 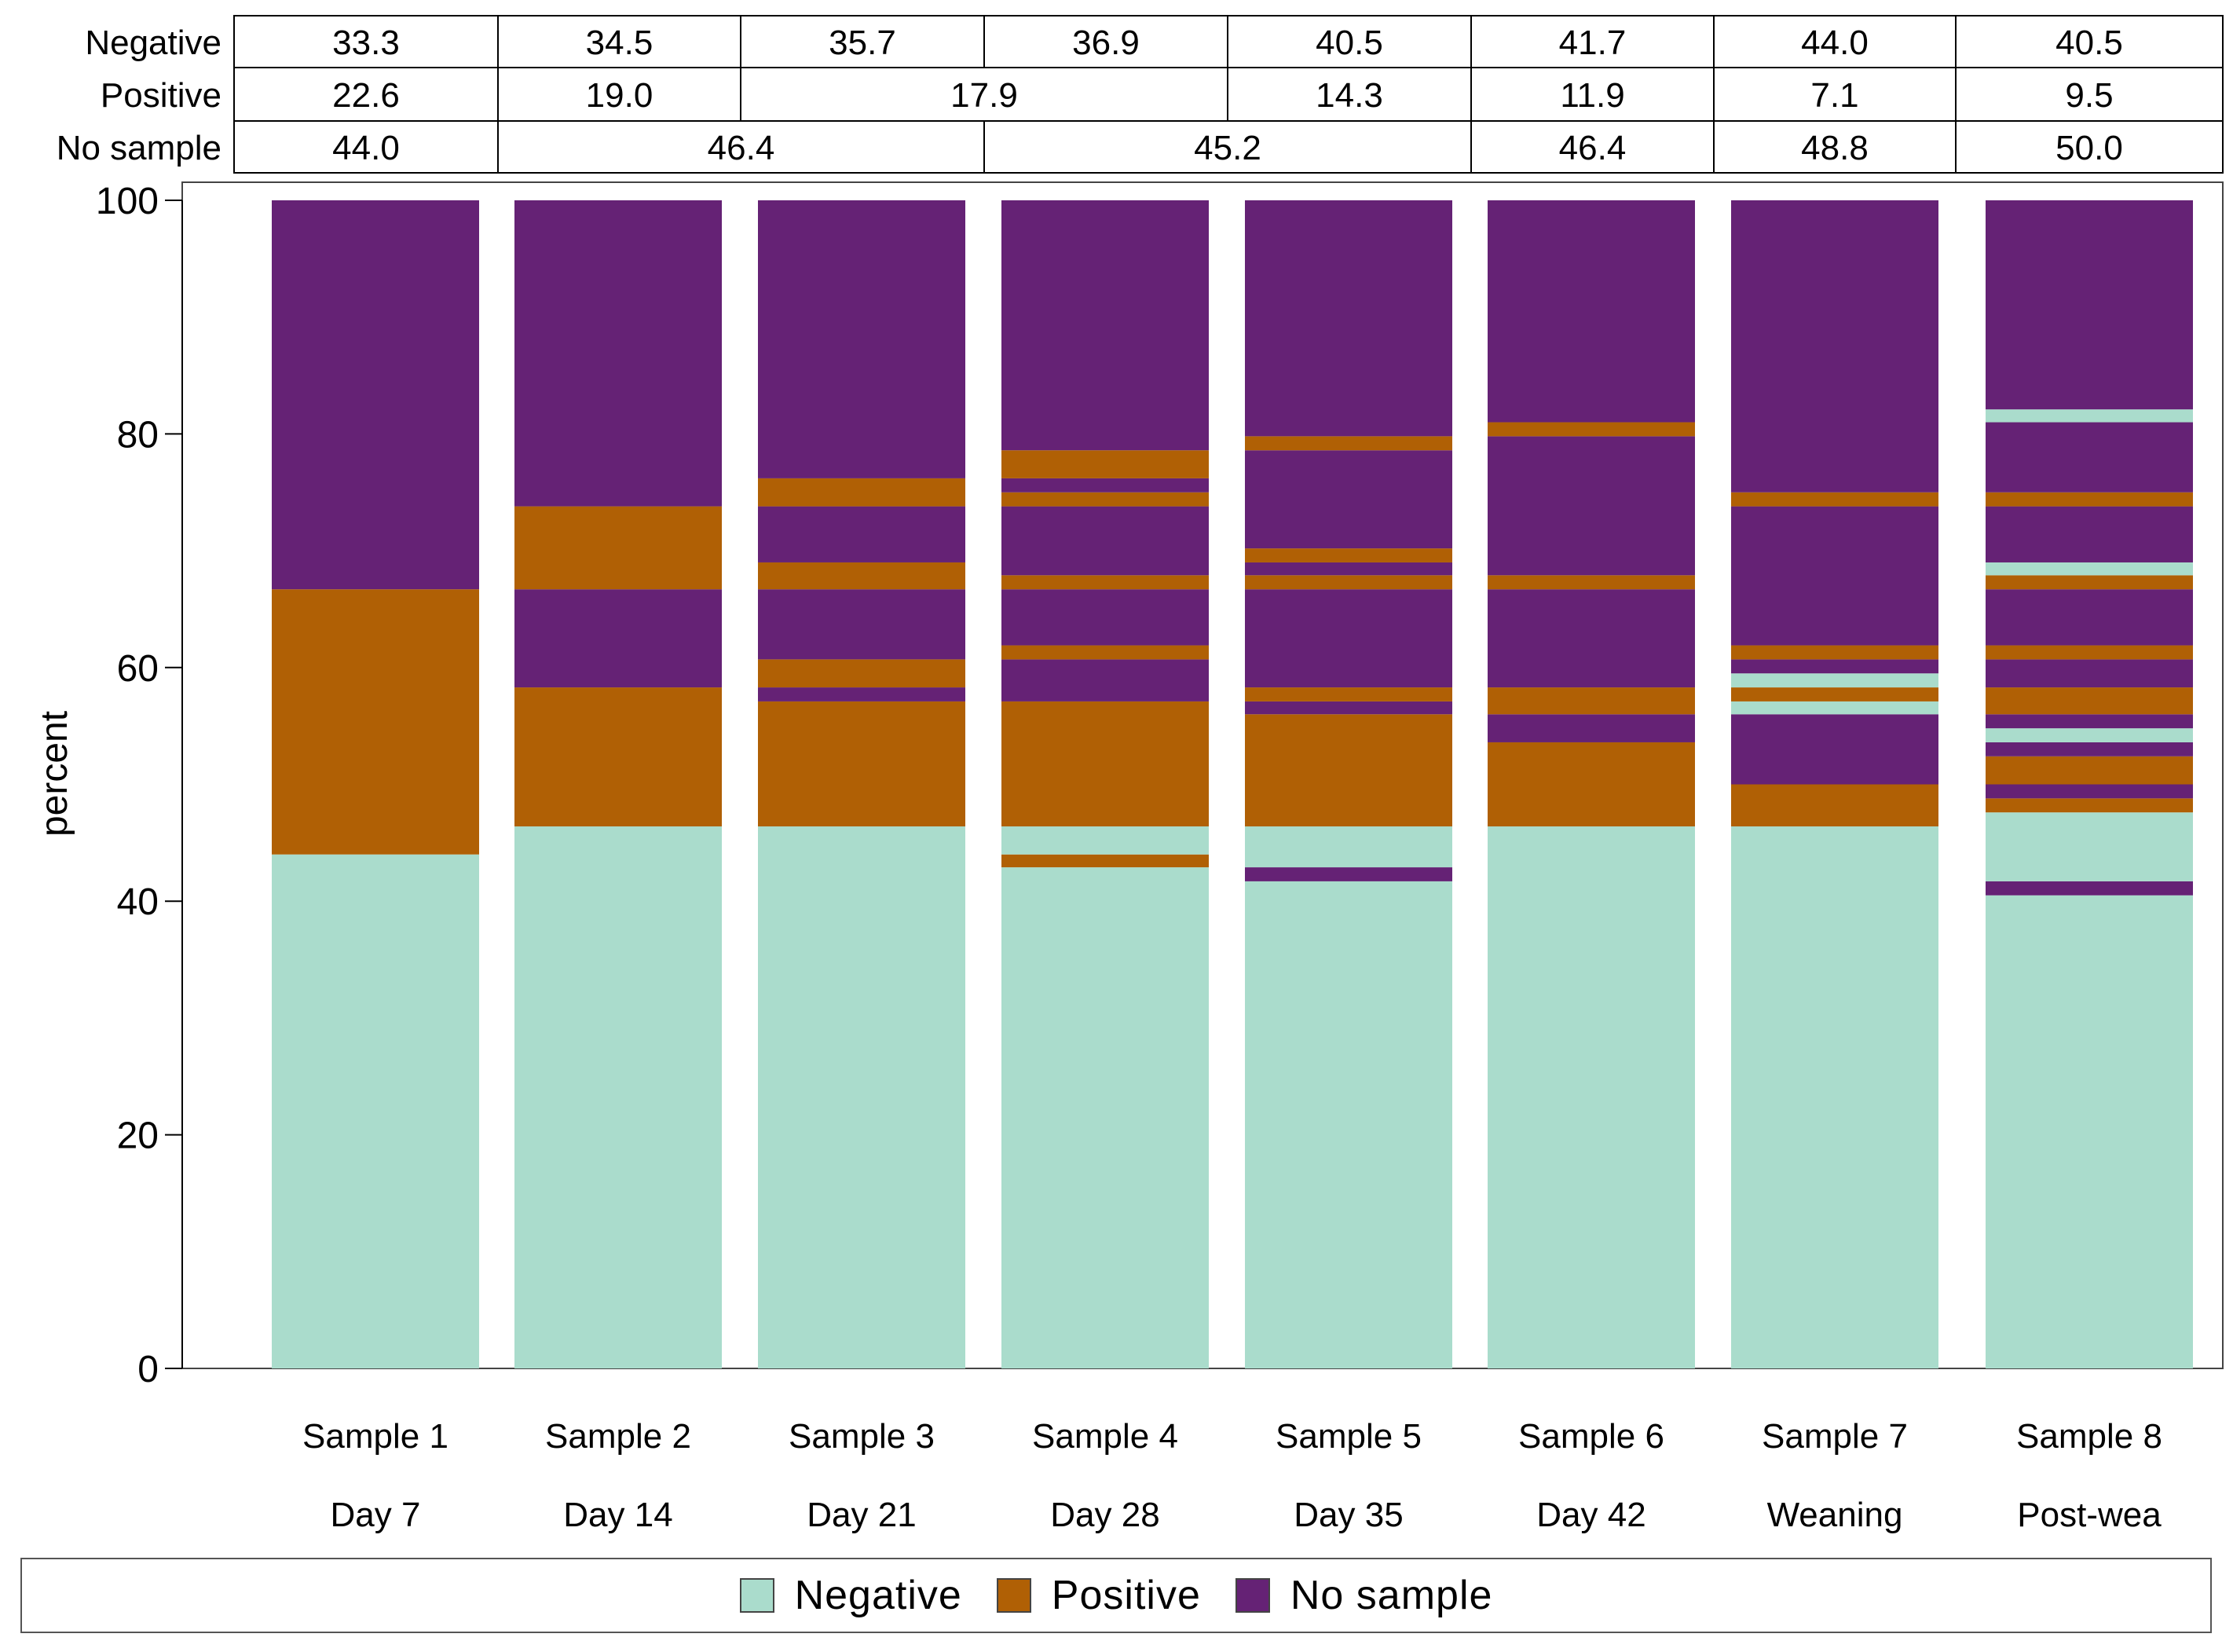 What do you see at coordinates (366, 95) in the screenshot?
I see `table-cell-value: 22.6` at bounding box center [366, 95].